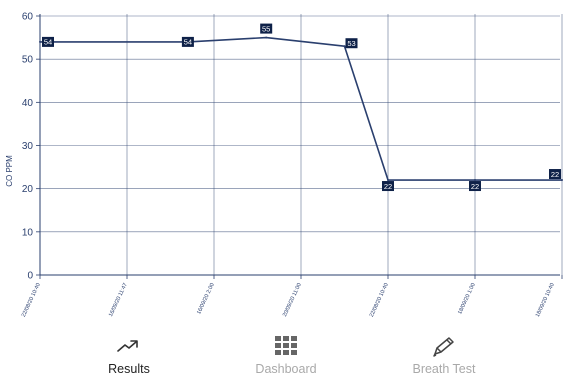  What do you see at coordinates (286, 369) in the screenshot?
I see `tab-dashboard-label: Dashboard` at bounding box center [286, 369].